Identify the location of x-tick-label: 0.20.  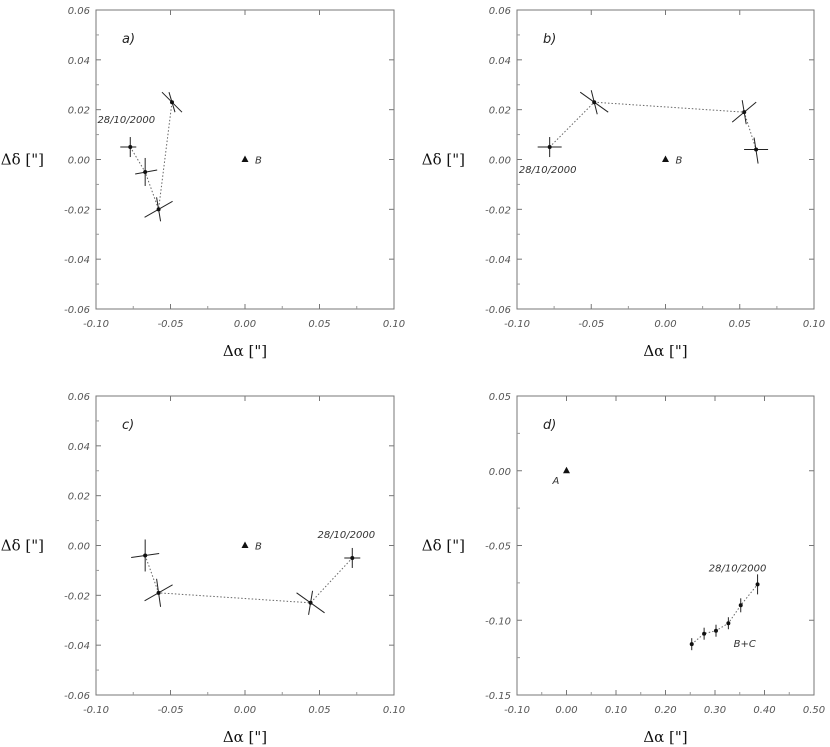
(665, 710).